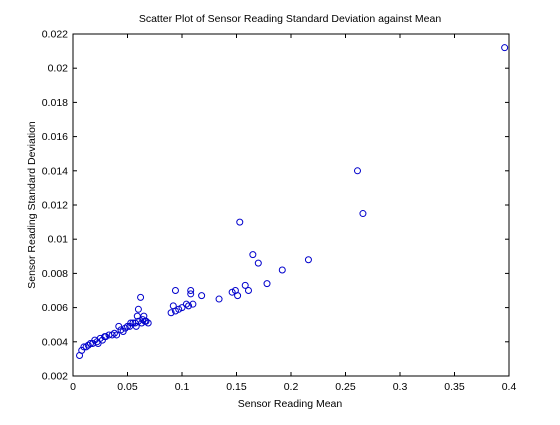 The height and width of the screenshot is (425, 560). What do you see at coordinates (345, 387) in the screenshot?
I see `x-tick-label: 0.25` at bounding box center [345, 387].